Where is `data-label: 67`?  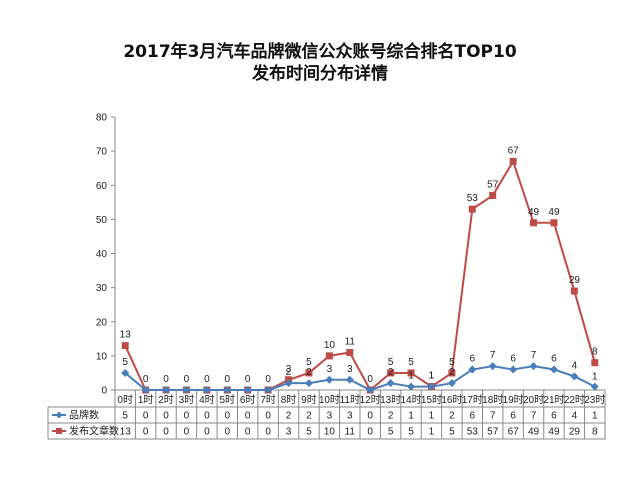 data-label: 67 is located at coordinates (514, 150).